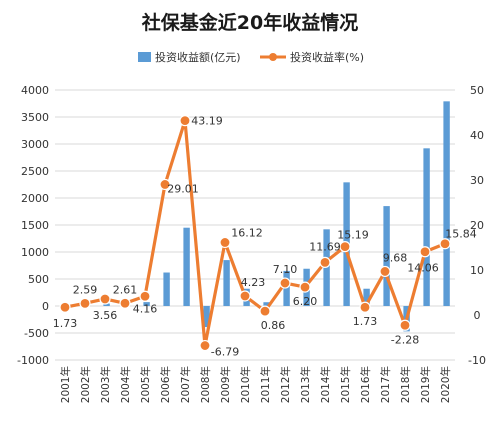 The image size is (500, 434). What do you see at coordinates (245, 384) in the screenshot?
I see `x-axis-tick-label: 2010年` at bounding box center [245, 384].